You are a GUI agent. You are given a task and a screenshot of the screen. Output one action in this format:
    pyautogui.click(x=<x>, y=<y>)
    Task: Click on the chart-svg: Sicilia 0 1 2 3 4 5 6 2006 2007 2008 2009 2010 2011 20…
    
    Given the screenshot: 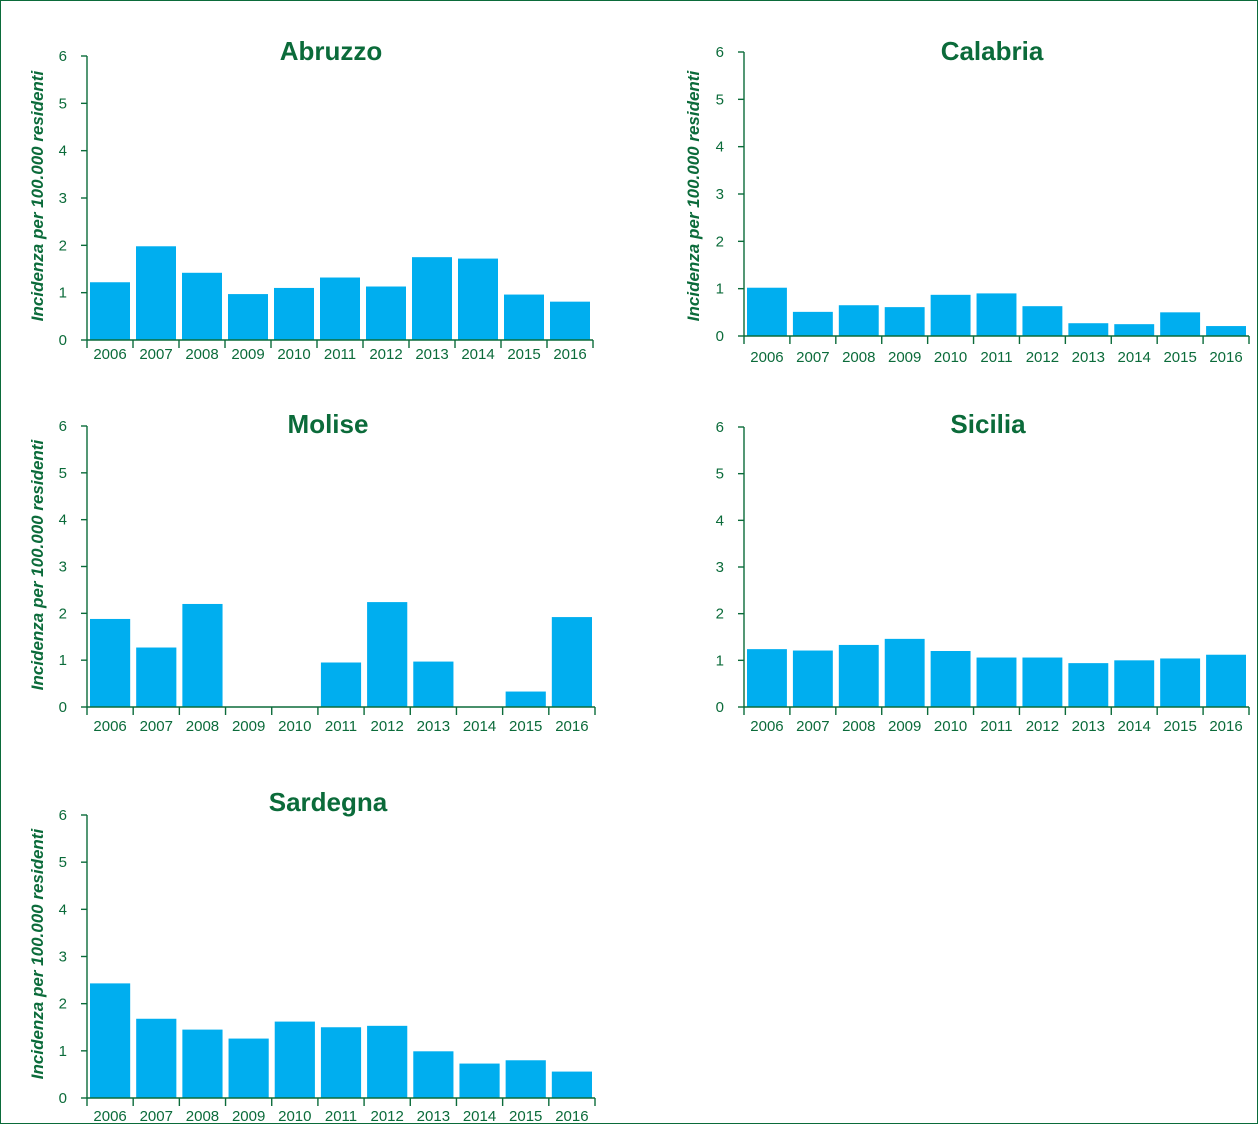 What is the action you would take?
    pyautogui.click(x=983, y=572)
    